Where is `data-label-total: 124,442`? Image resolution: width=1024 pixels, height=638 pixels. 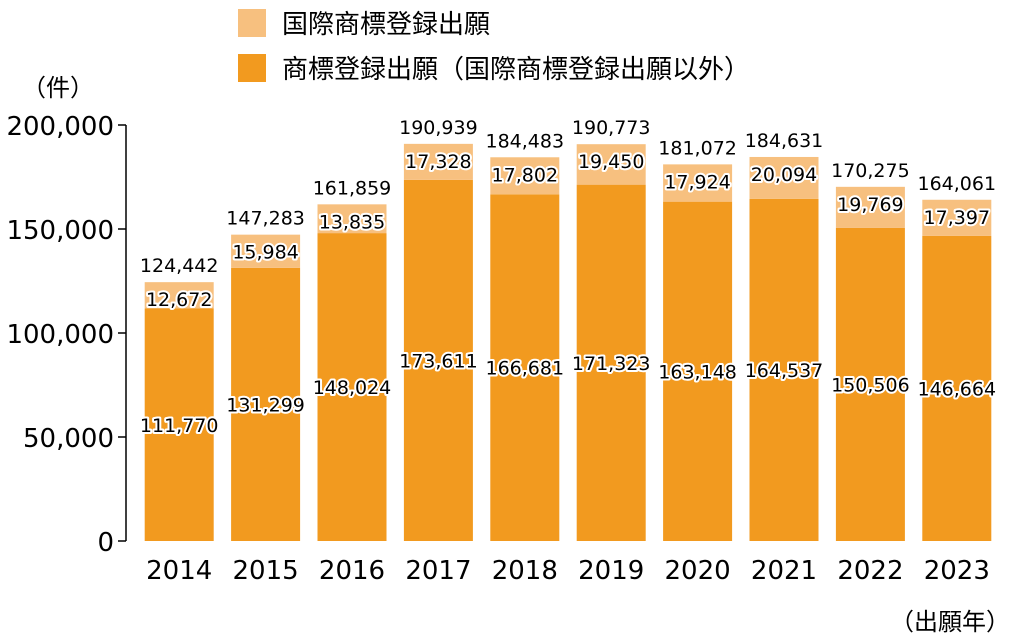 data-label-total: 124,442 is located at coordinates (179, 266).